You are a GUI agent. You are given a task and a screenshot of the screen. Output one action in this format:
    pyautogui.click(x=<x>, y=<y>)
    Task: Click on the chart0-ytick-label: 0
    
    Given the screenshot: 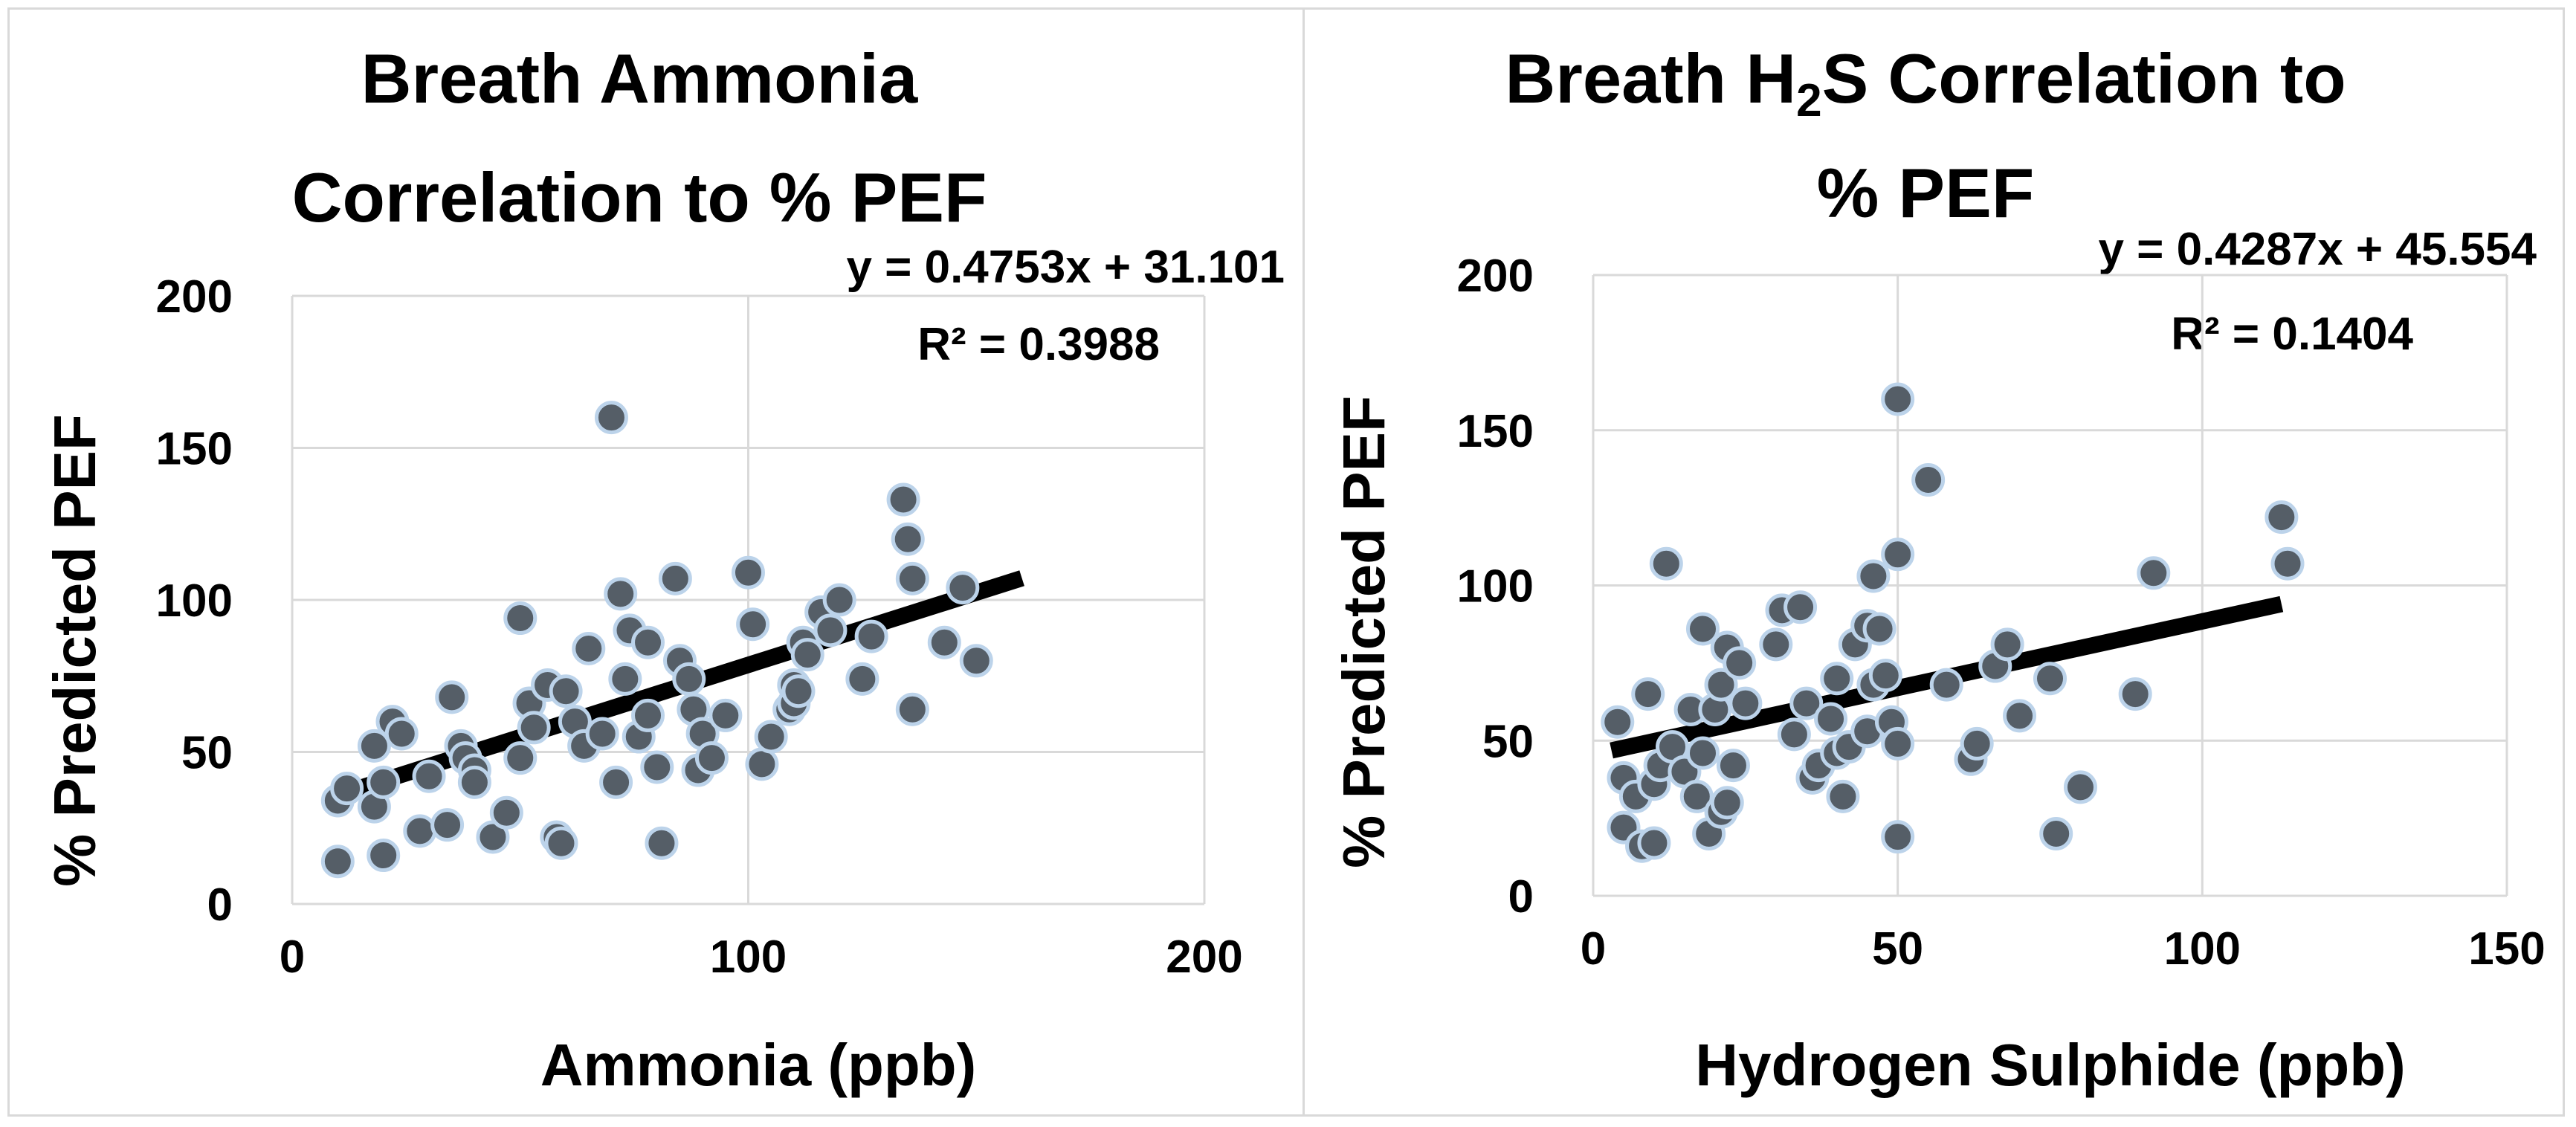 What is the action you would take?
    pyautogui.click(x=220, y=905)
    